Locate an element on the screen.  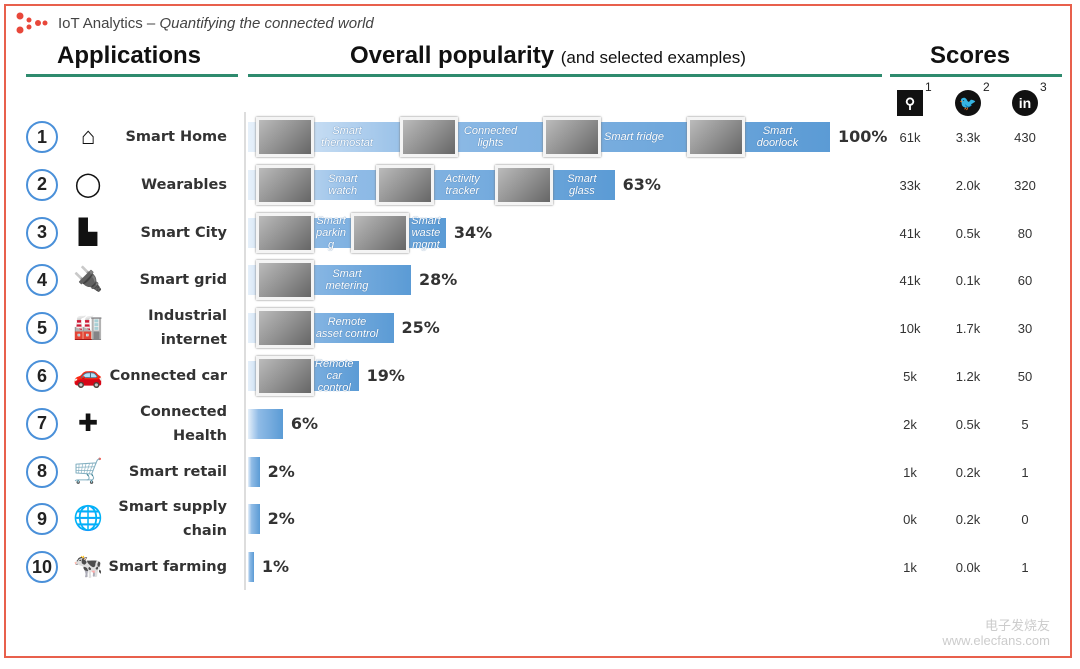
score-linkedin: 320 is located at coordinates (1025, 185).